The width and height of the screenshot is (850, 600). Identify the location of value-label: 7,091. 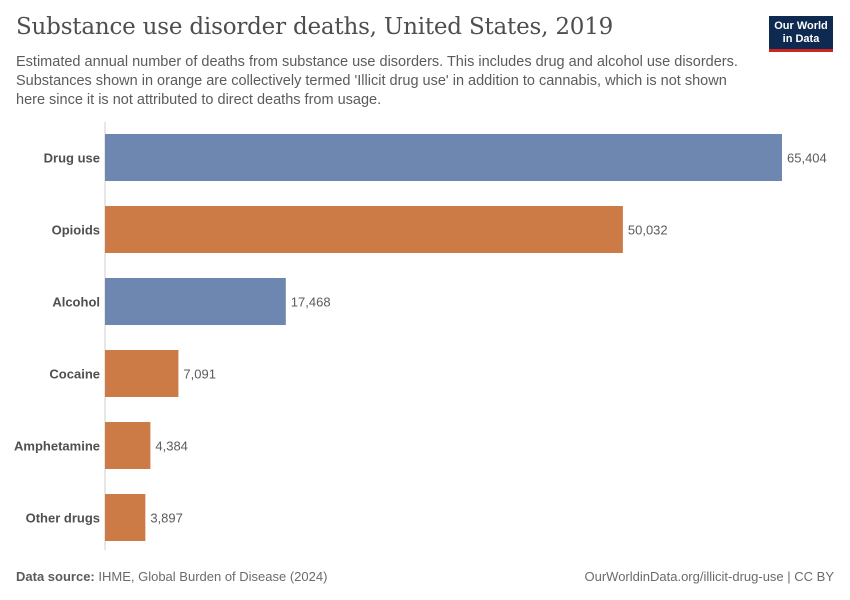
(199, 374).